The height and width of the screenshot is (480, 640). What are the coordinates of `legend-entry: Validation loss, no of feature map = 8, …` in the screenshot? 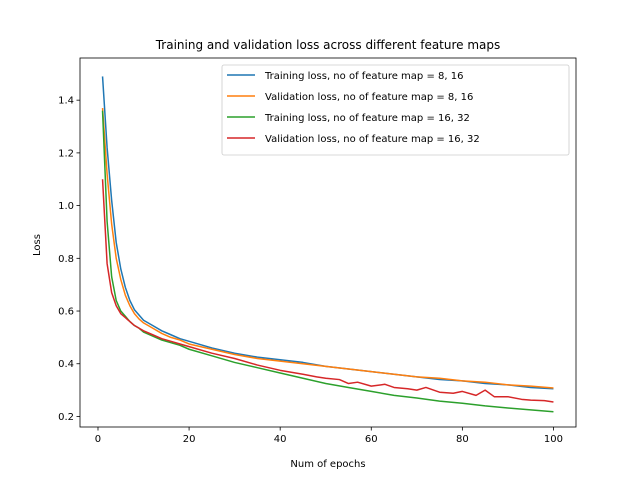 It's located at (369, 97).